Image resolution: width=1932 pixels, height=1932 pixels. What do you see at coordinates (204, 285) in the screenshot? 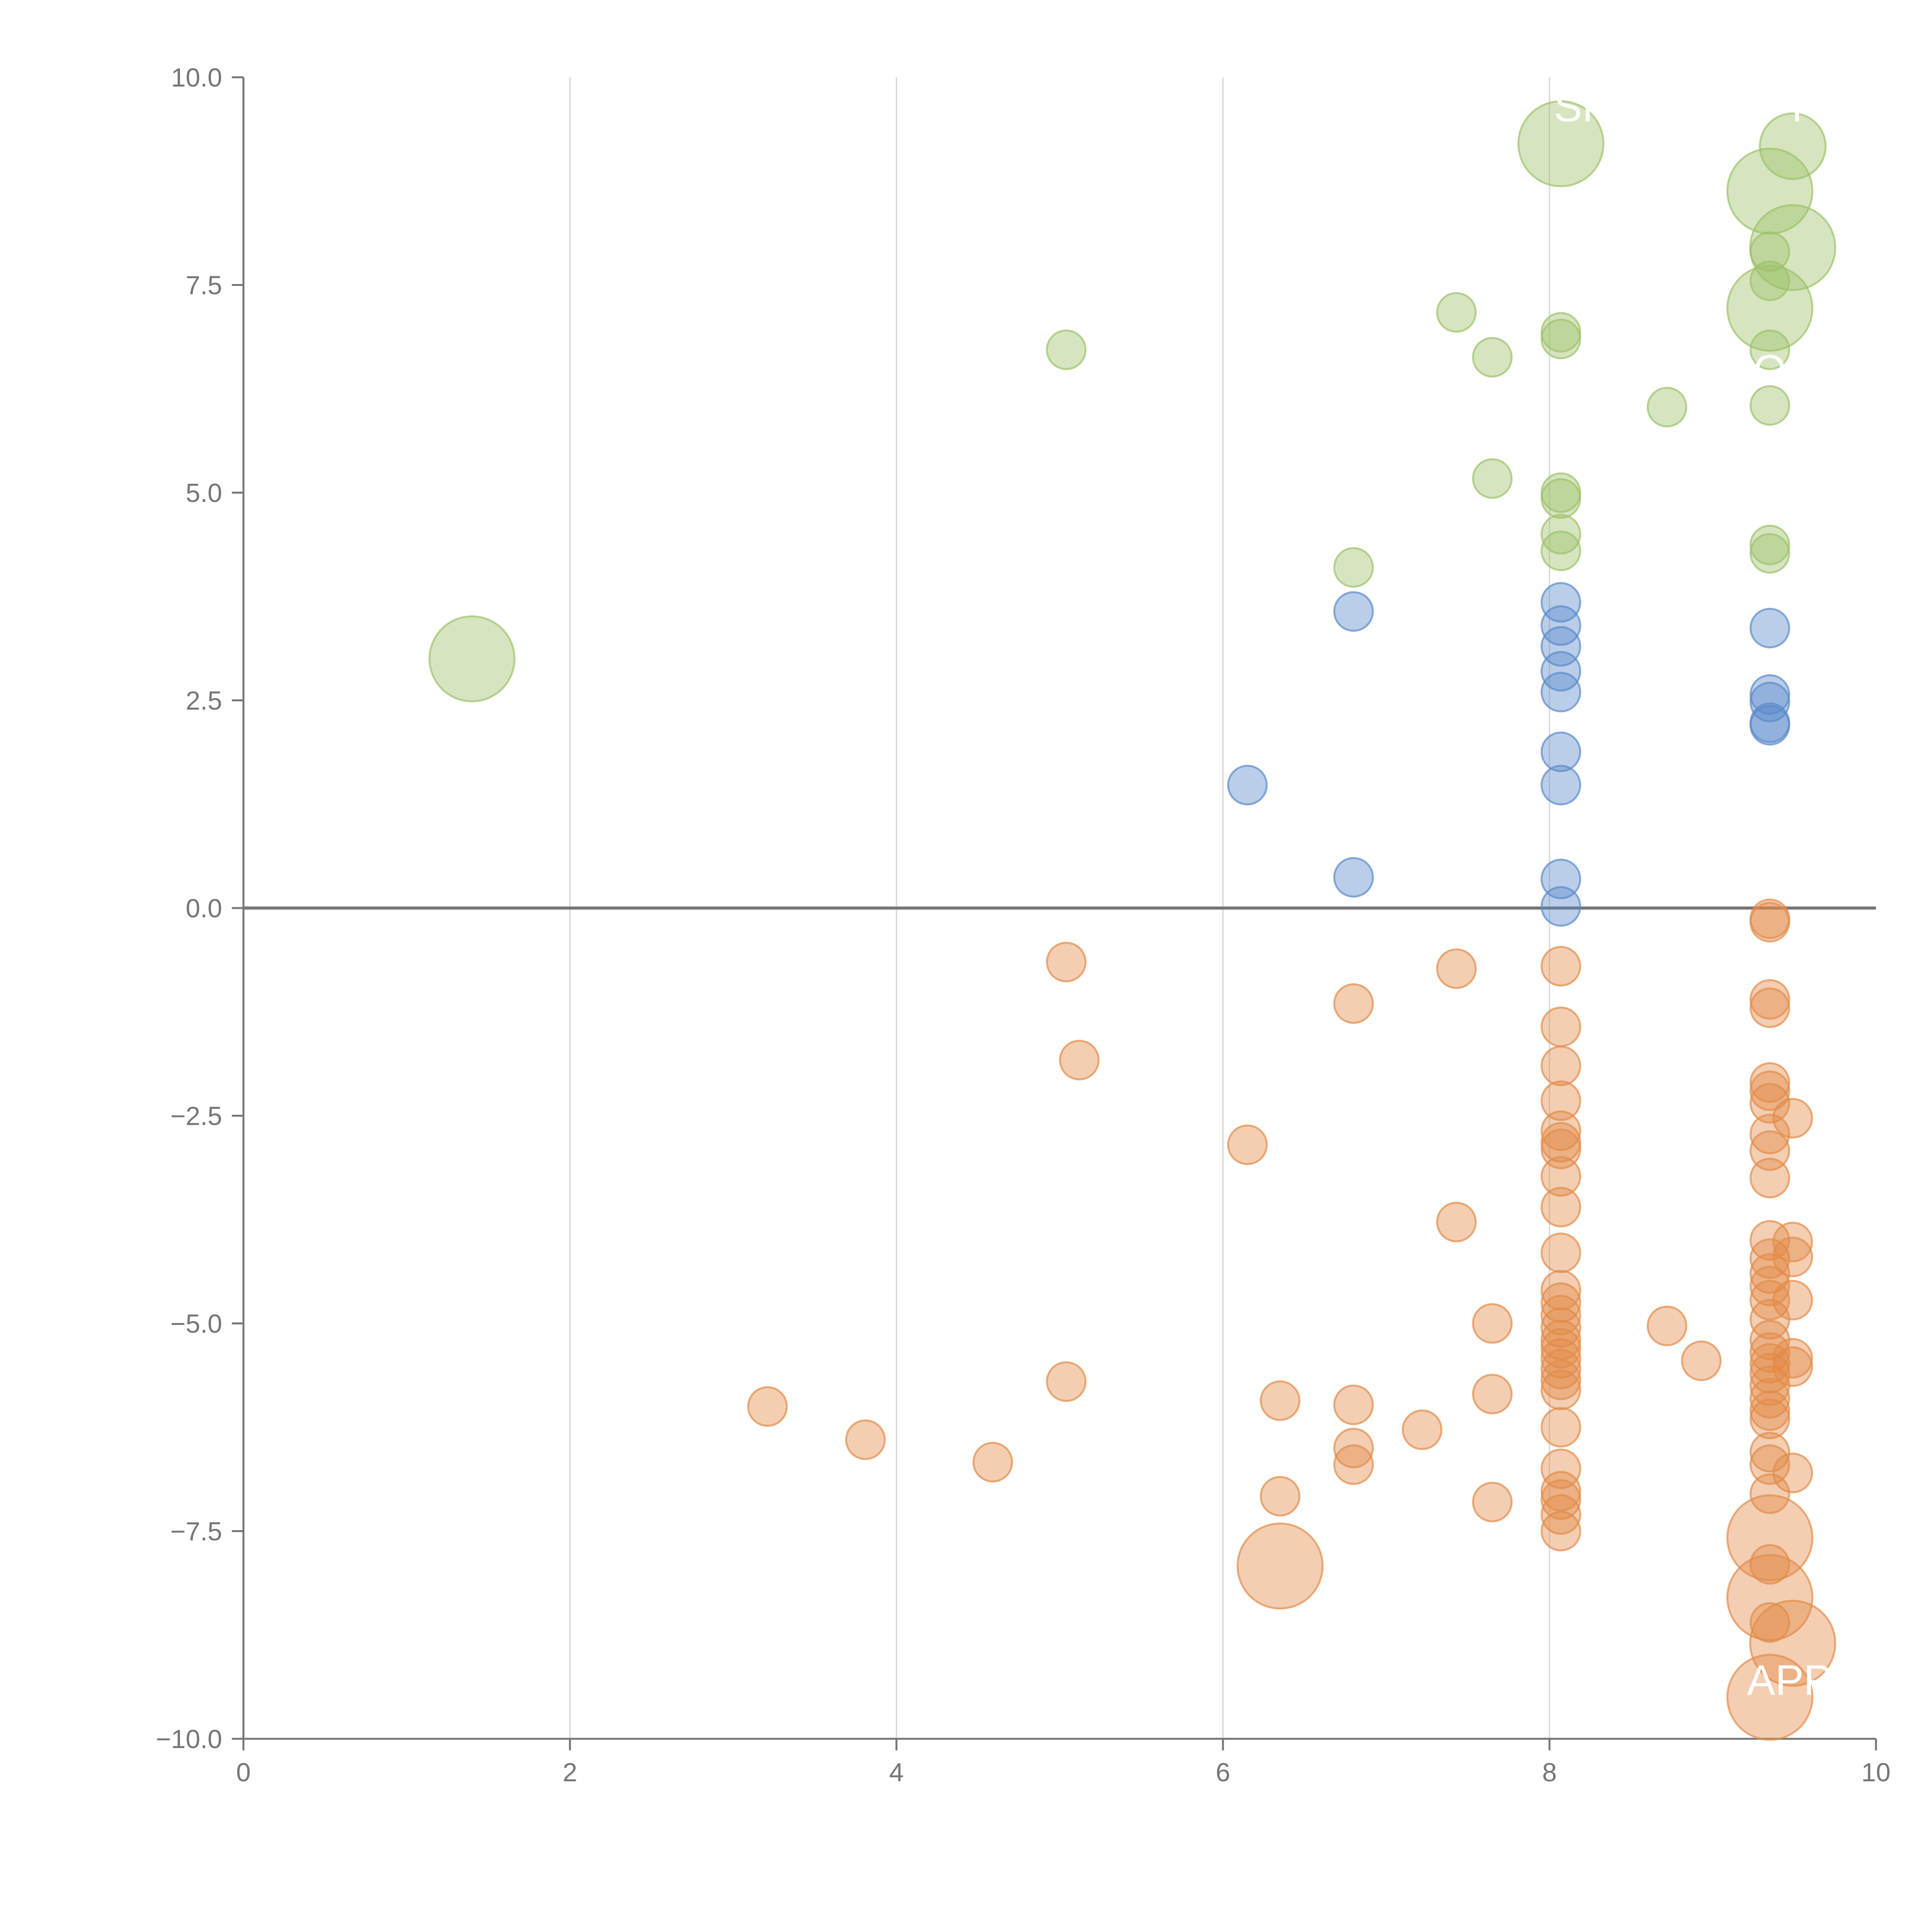
I see `y-tick-label: 7.5` at bounding box center [204, 285].